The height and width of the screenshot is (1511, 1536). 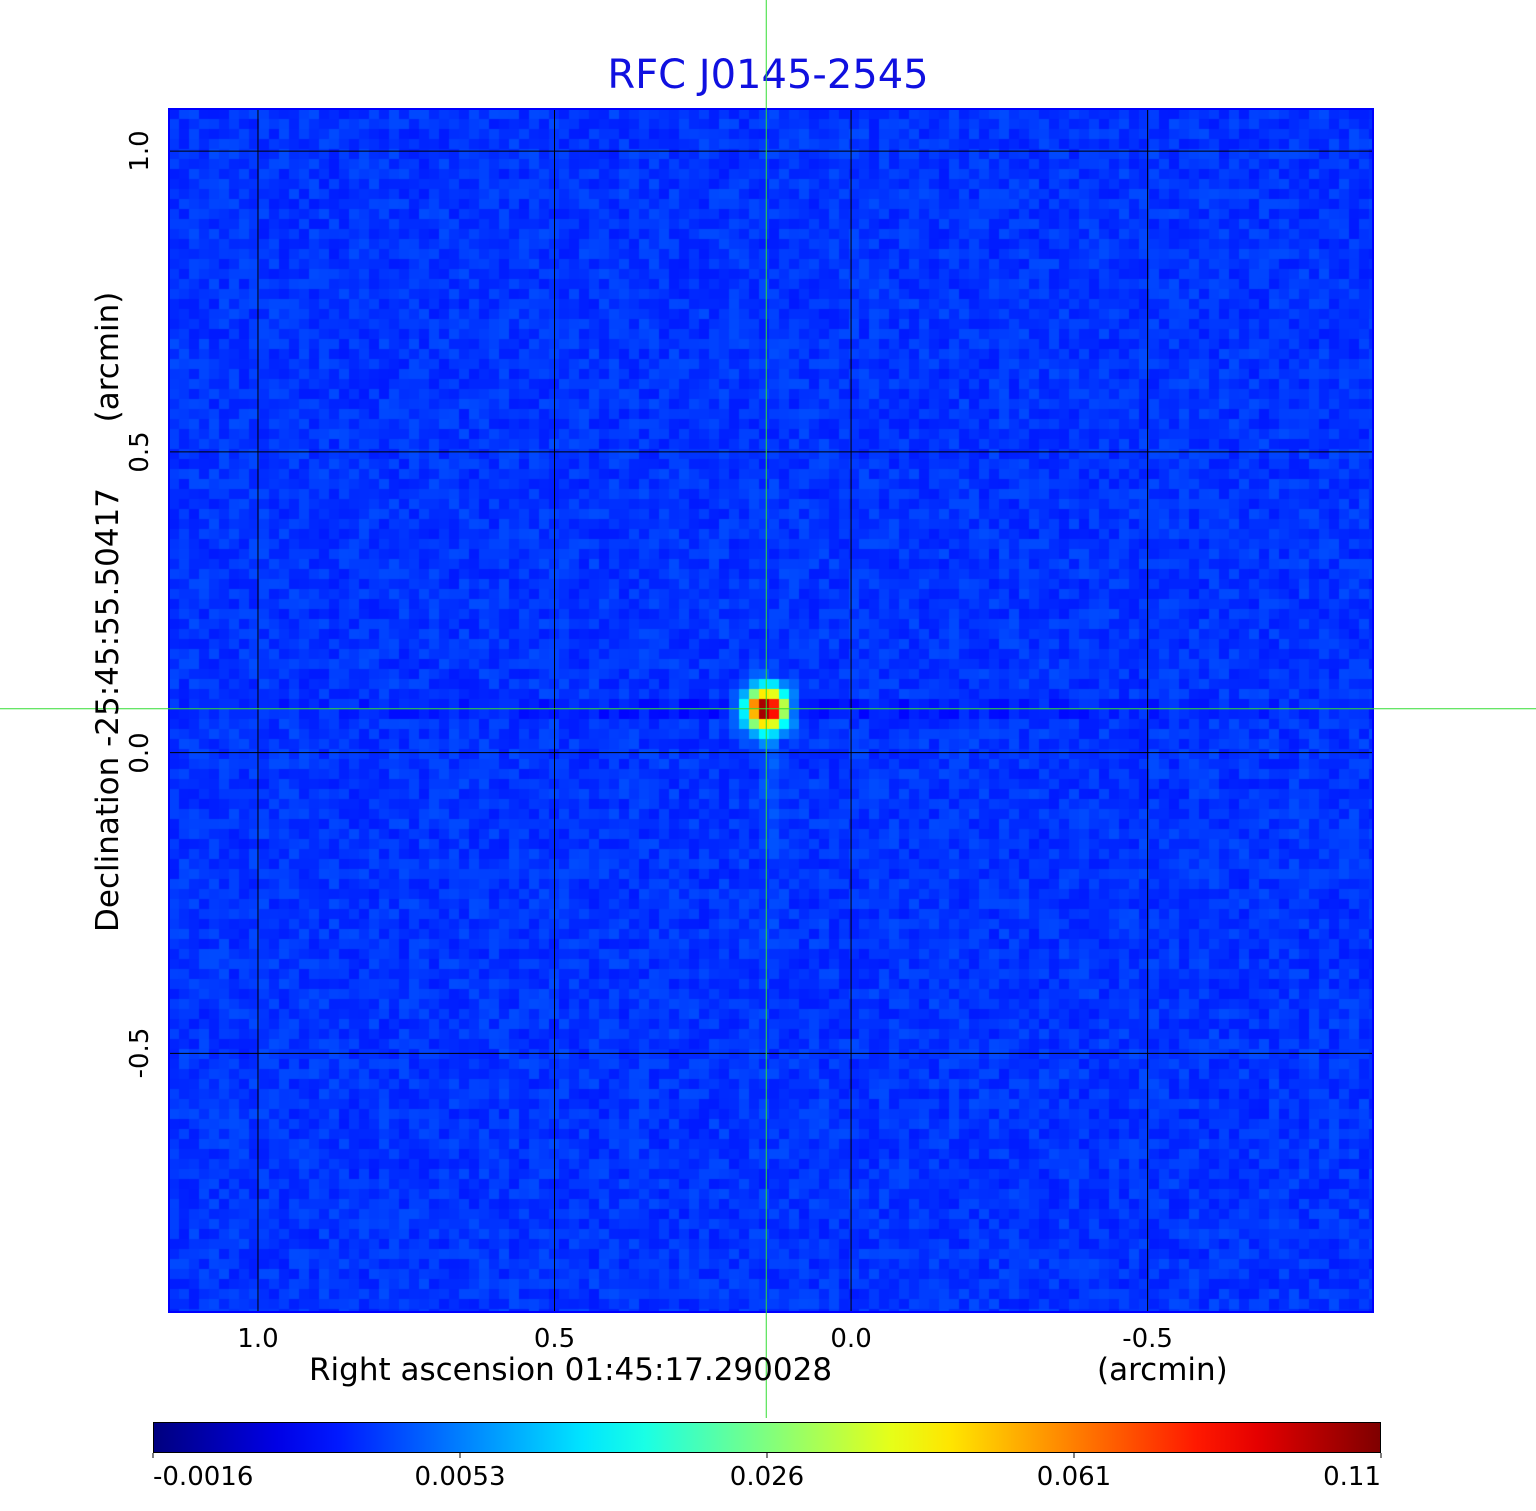 What do you see at coordinates (767, 1477) in the screenshot?
I see `colorbar-tick-label: 0.026` at bounding box center [767, 1477].